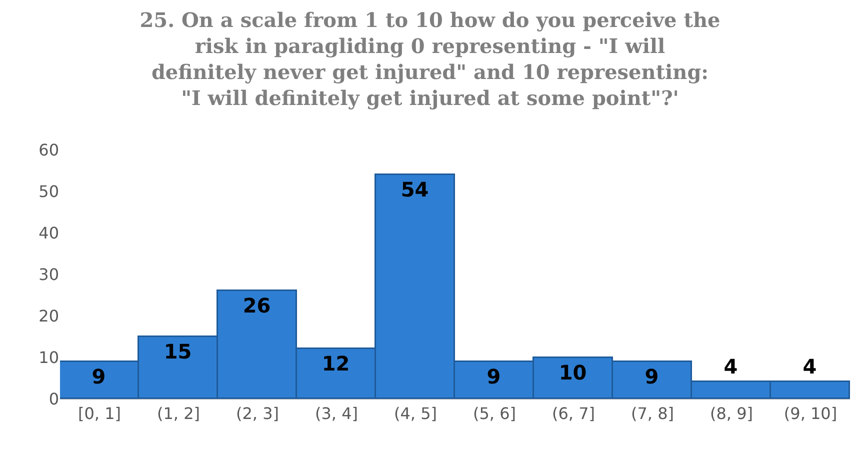 This screenshot has width=860, height=449. What do you see at coordinates (652, 414) in the screenshot?
I see `x-tick-label: (7, 8]` at bounding box center [652, 414].